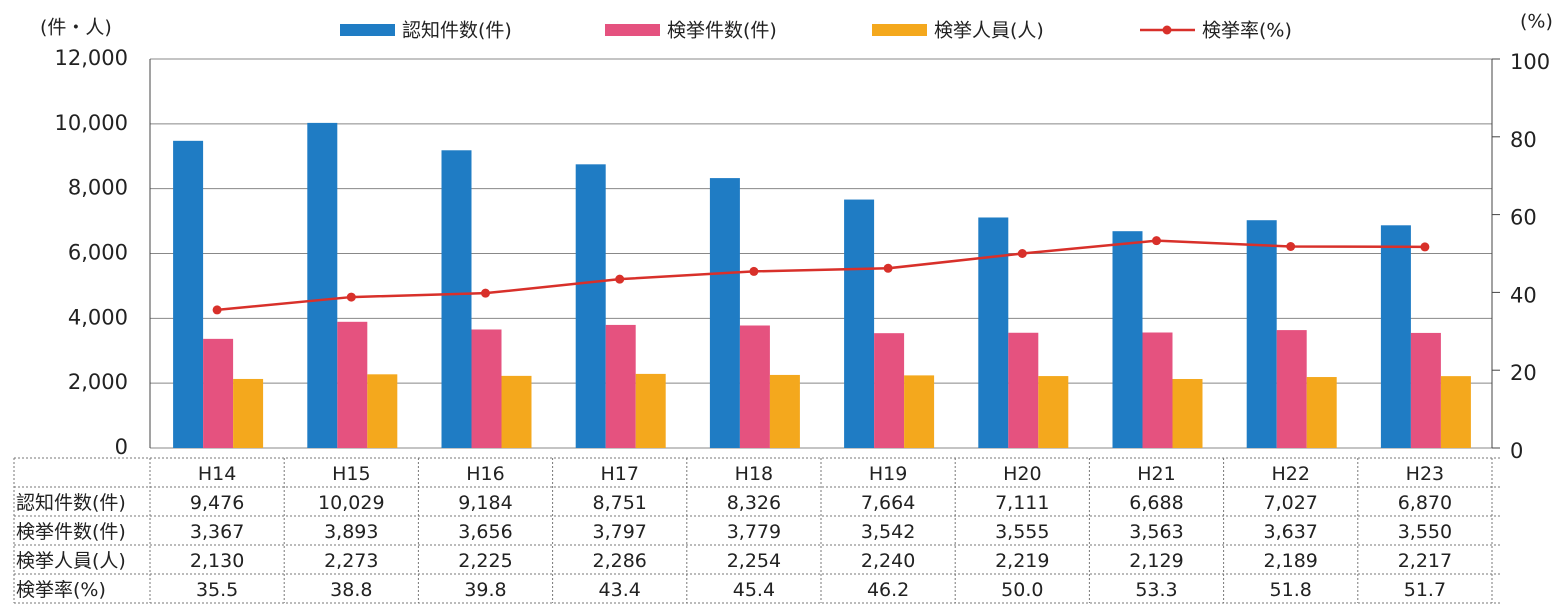  I want to click on table-cell: 35.5, so click(217, 590).